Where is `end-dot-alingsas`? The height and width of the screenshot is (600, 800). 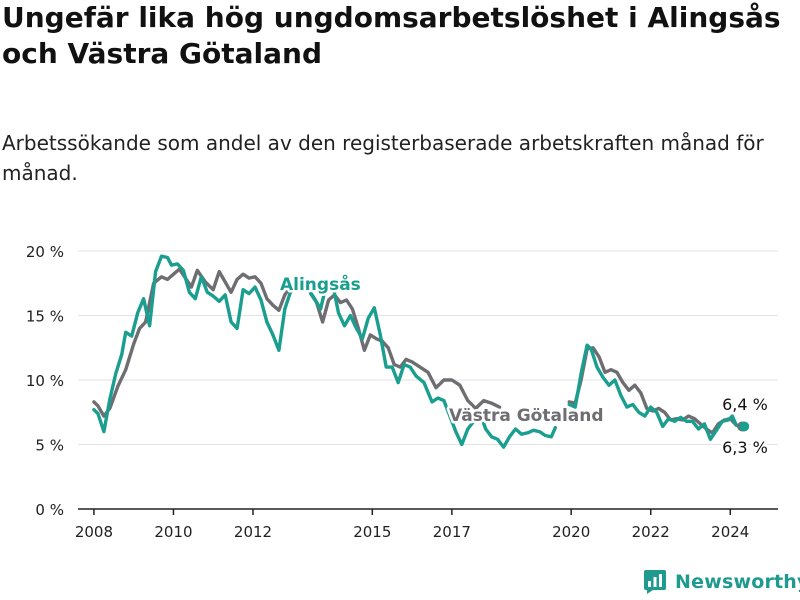
end-dot-alingsas is located at coordinates (744, 426).